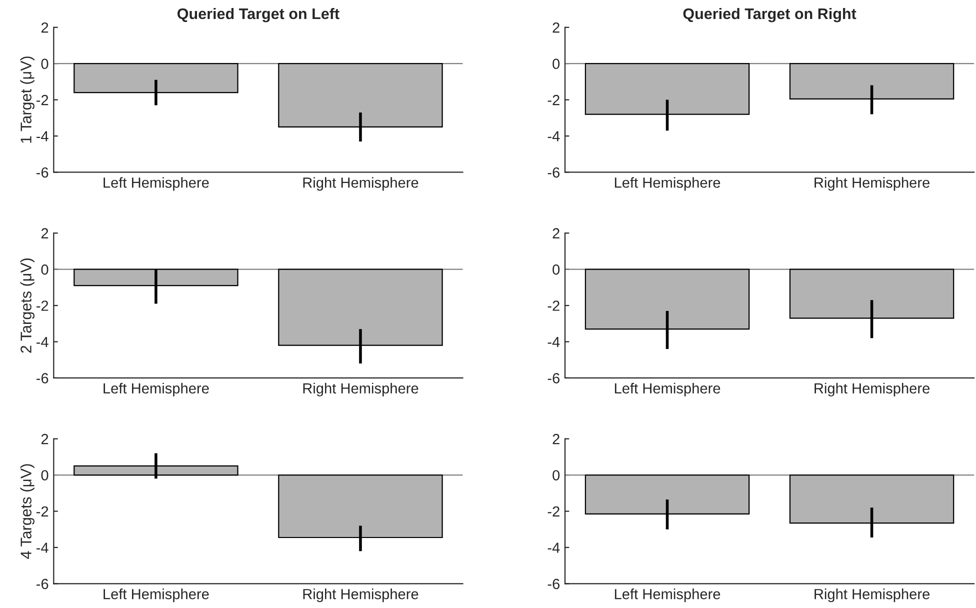 Image resolution: width=976 pixels, height=608 pixels. I want to click on y-axis-title: 2 Targets (μV), so click(27, 305).